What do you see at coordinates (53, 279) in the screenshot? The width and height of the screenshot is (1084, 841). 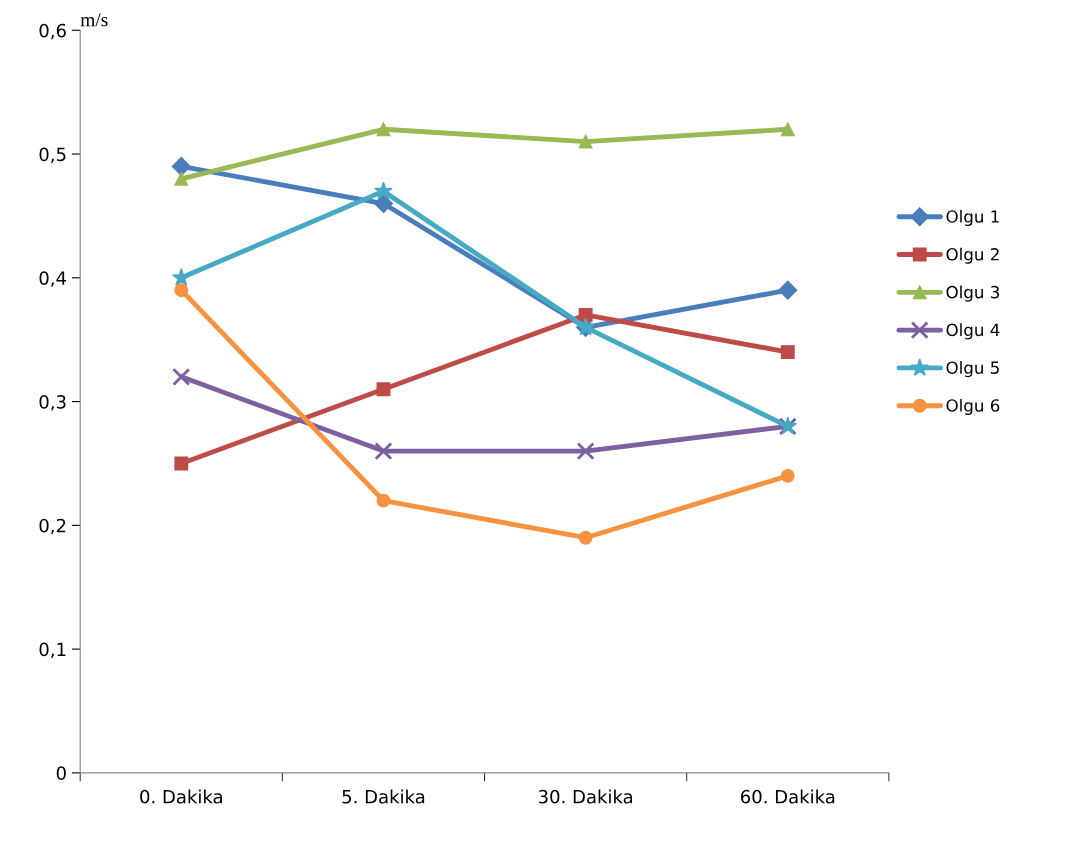 I see `y-tick-label: 0,4` at bounding box center [53, 279].